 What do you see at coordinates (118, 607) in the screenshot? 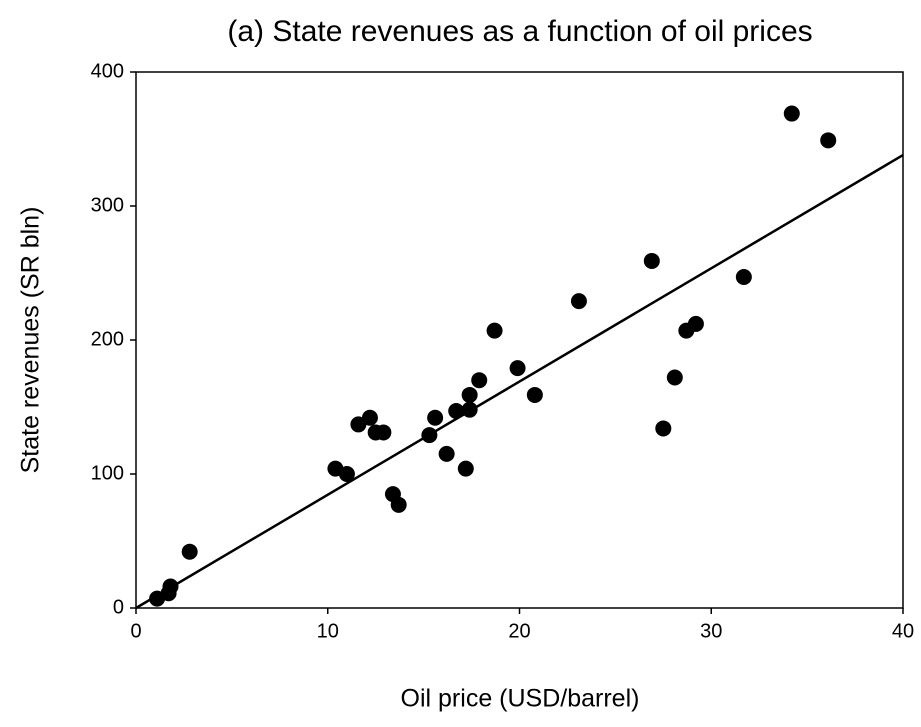
I see `y-tick-label: 0` at bounding box center [118, 607].